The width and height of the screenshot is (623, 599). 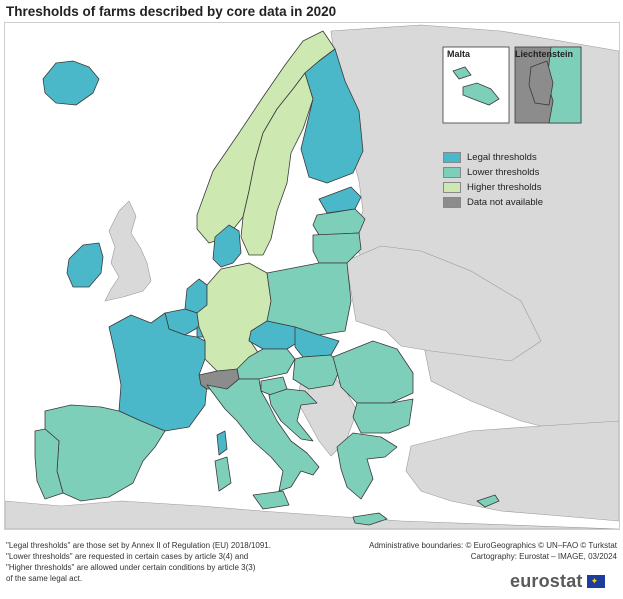 I want to click on legend-item-lower: Lower thresholds, so click(x=493, y=172).